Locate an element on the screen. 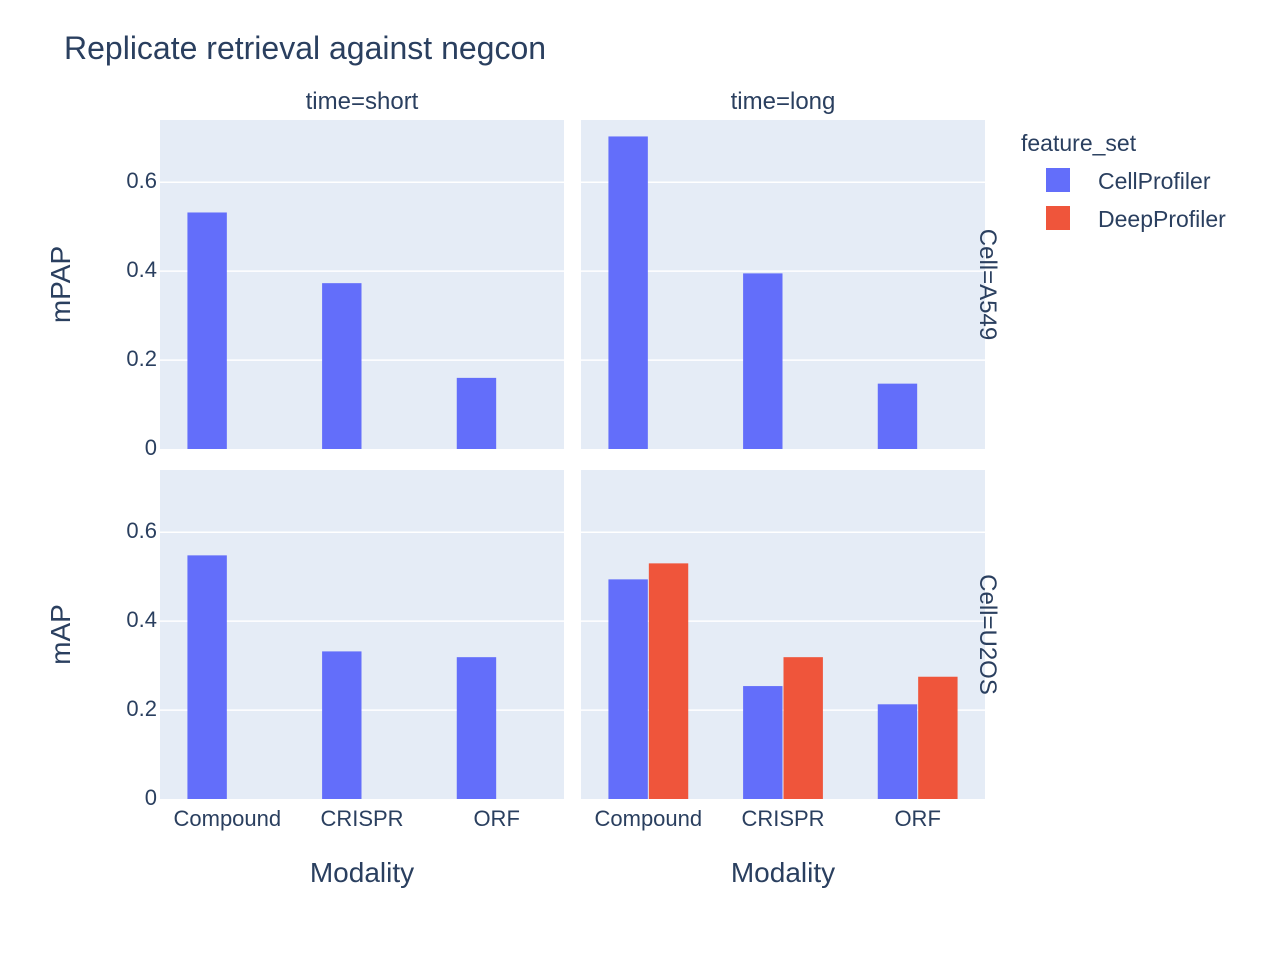 The width and height of the screenshot is (1280, 960). legend-label-deepprofiler: DeepProfiler is located at coordinates (1162, 219).